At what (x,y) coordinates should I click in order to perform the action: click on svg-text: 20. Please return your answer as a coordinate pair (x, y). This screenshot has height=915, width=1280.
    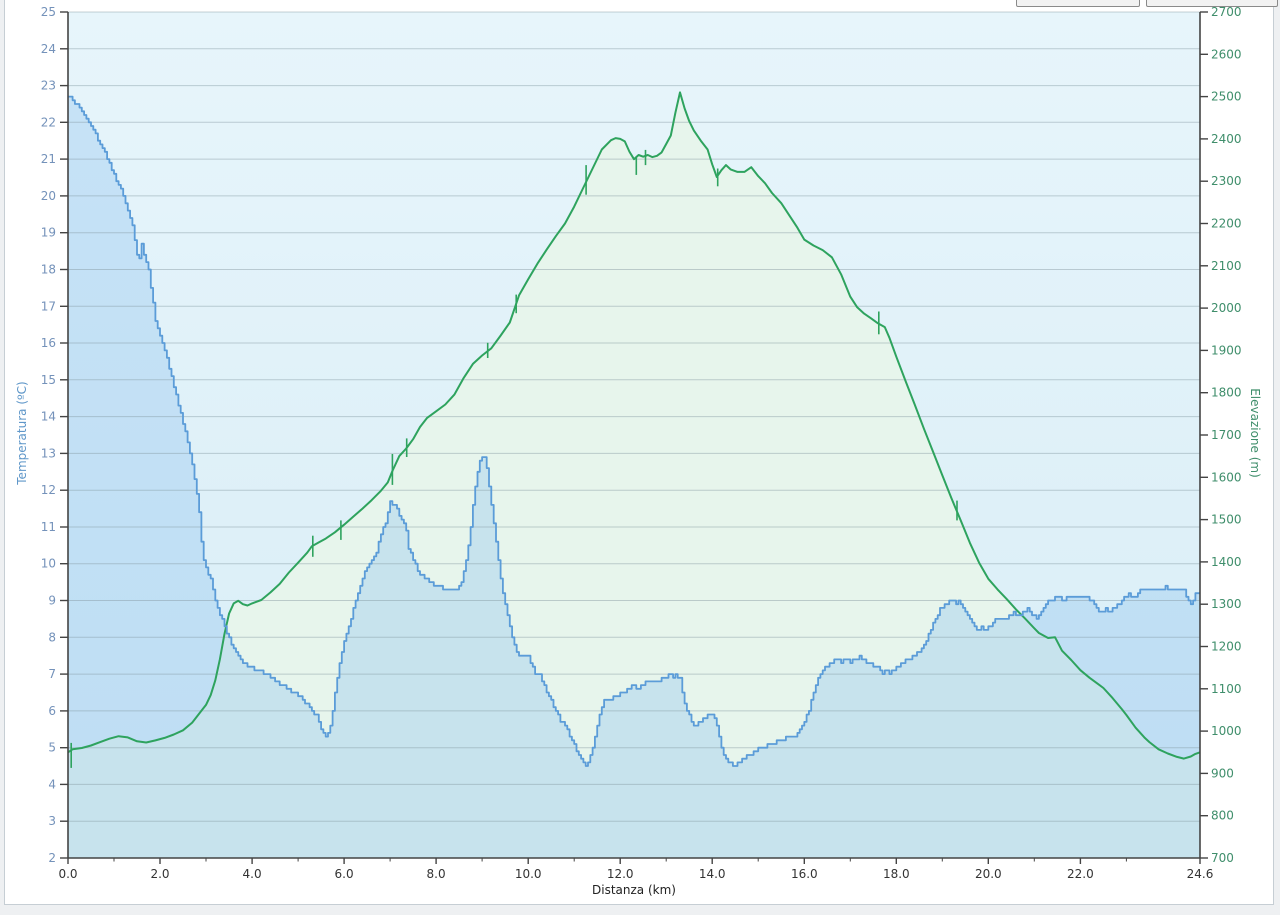
    Looking at the image, I should click on (48, 196).